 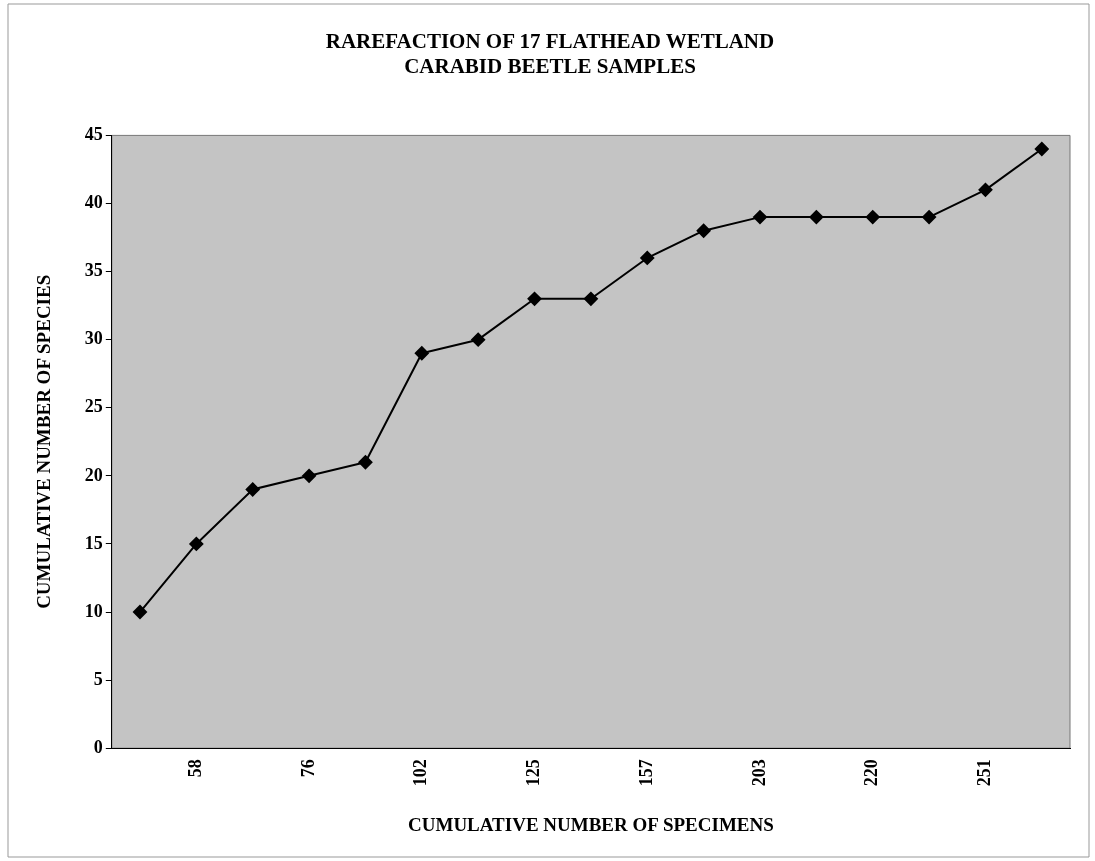 I want to click on y-tick-label: 25, so click(x=93, y=406).